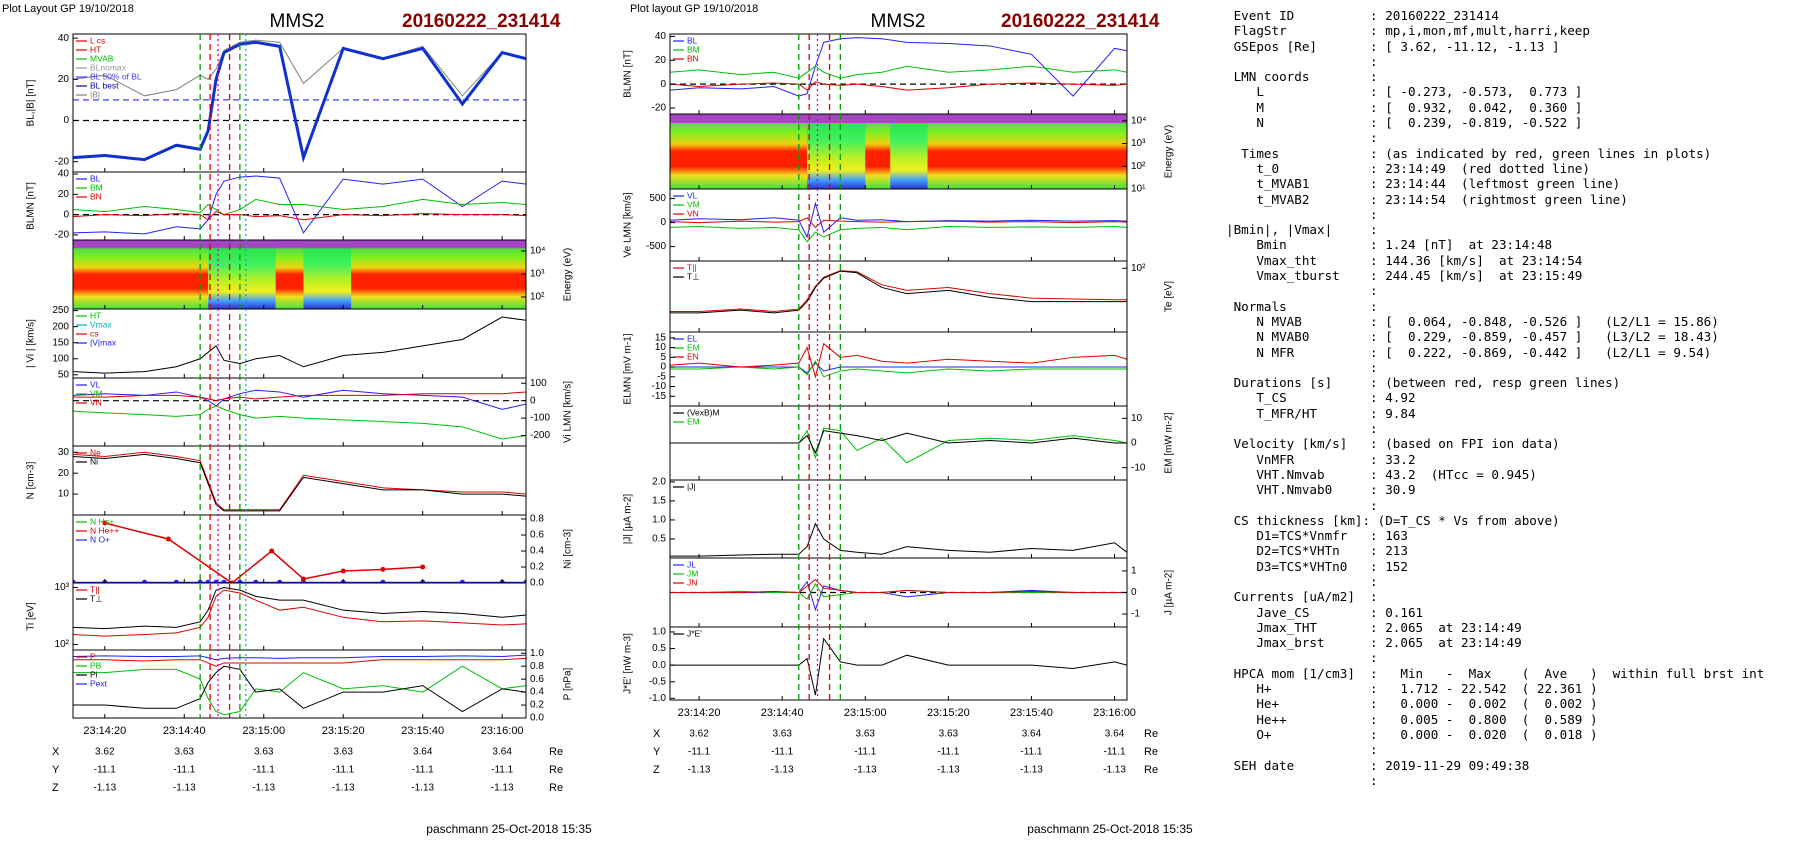  Describe the element at coordinates (658, 698) in the screenshot. I see `y-tick-label: -1.0` at that location.